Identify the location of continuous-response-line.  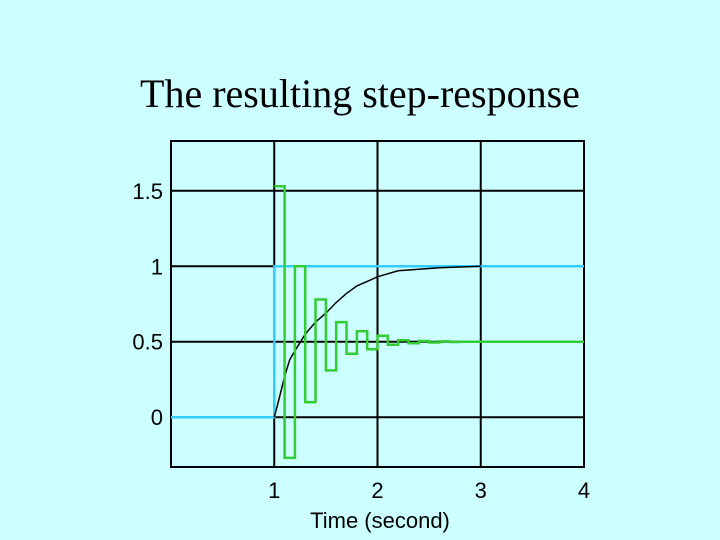
(377, 341).